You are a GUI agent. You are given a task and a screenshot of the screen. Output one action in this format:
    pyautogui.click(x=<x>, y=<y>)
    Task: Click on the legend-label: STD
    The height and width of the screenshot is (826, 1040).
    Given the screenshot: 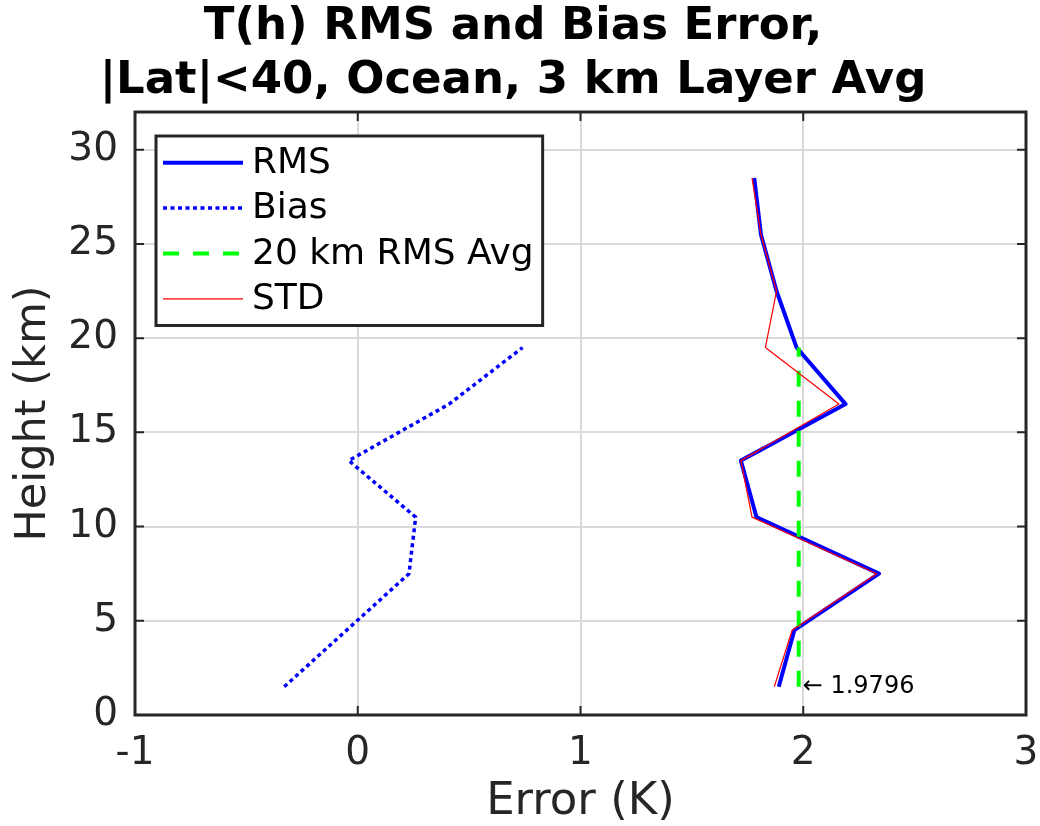 What is the action you would take?
    pyautogui.click(x=288, y=297)
    